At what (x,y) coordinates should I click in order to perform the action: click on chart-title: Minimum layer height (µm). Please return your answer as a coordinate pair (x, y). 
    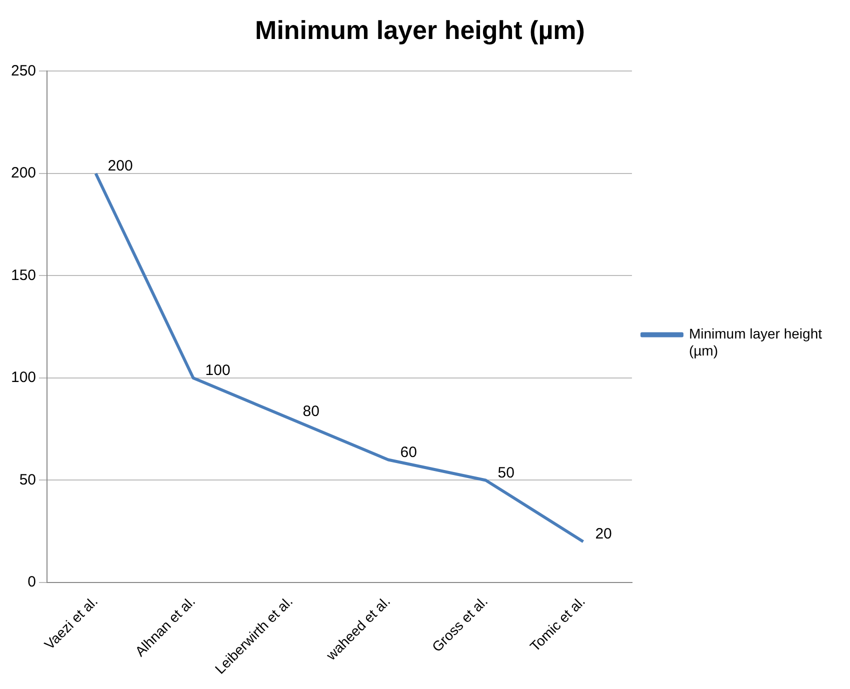
    Looking at the image, I should click on (420, 29).